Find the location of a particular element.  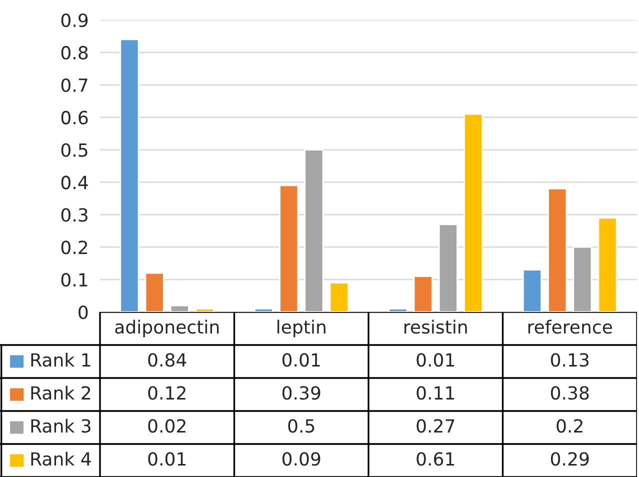

data-label: 0.39 is located at coordinates (301, 393).